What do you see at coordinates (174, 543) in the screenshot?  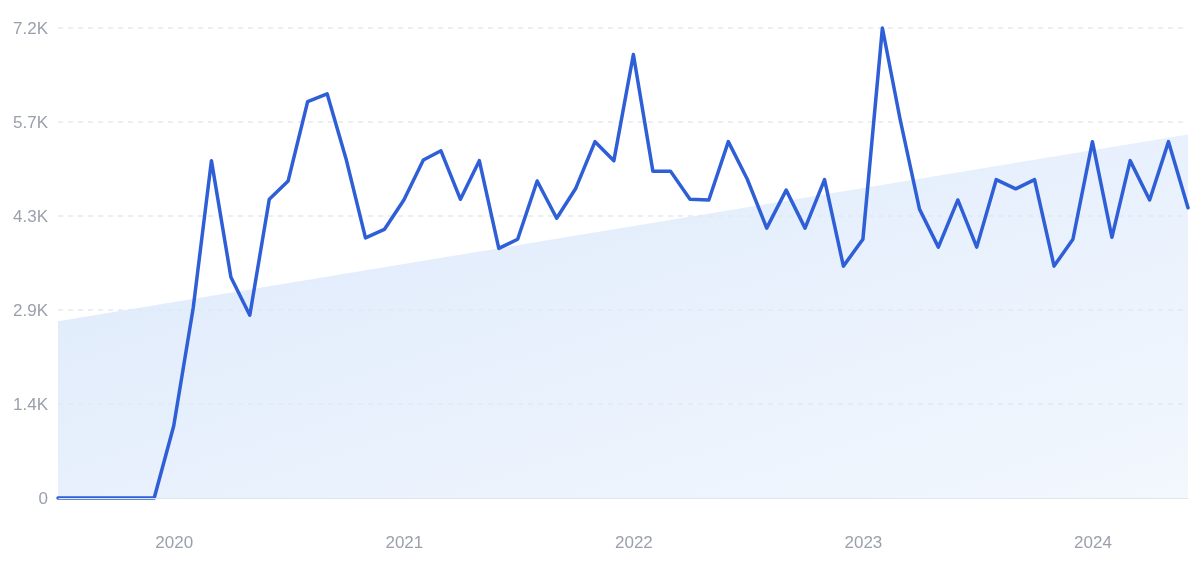 I see `x-tick-label: 2020` at bounding box center [174, 543].